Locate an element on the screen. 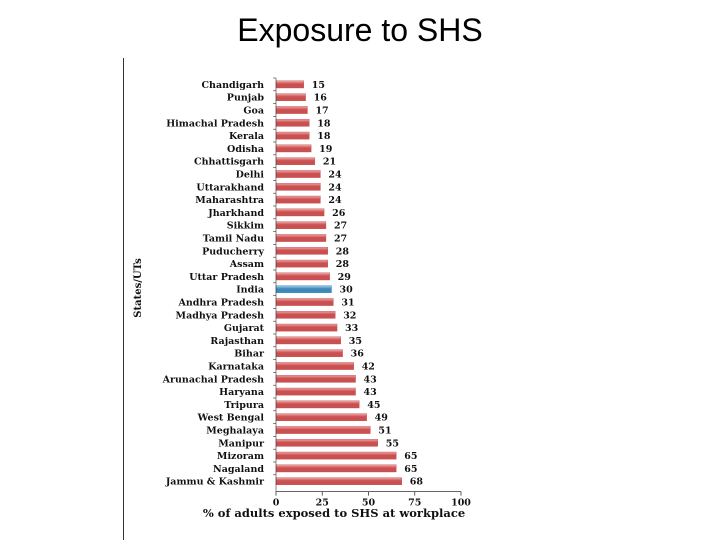  category-label: Sikkim is located at coordinates (245, 226).